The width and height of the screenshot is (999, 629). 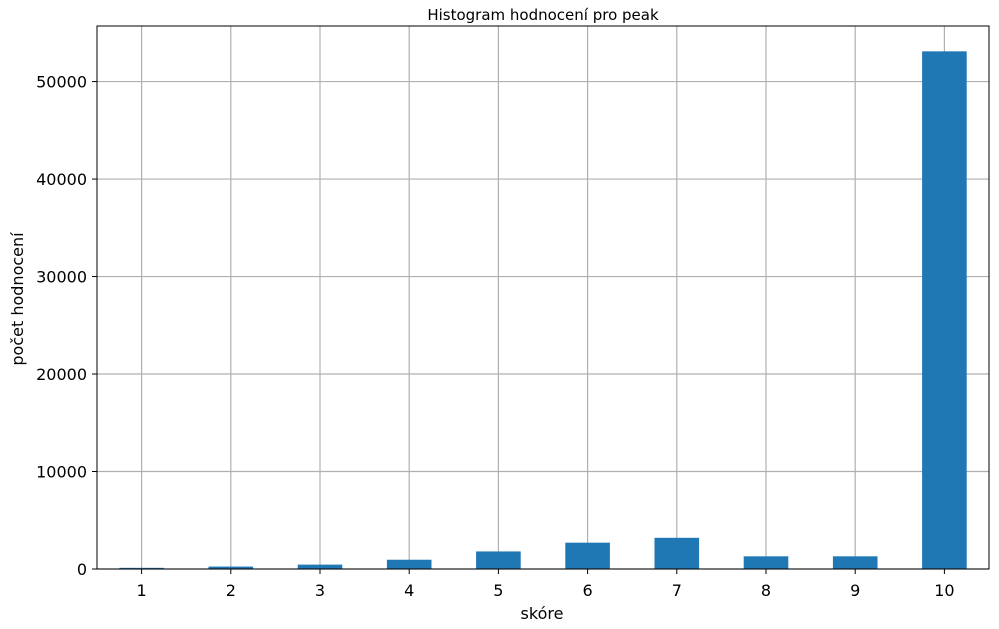 I want to click on x-tick-label: 4, so click(x=409, y=590).